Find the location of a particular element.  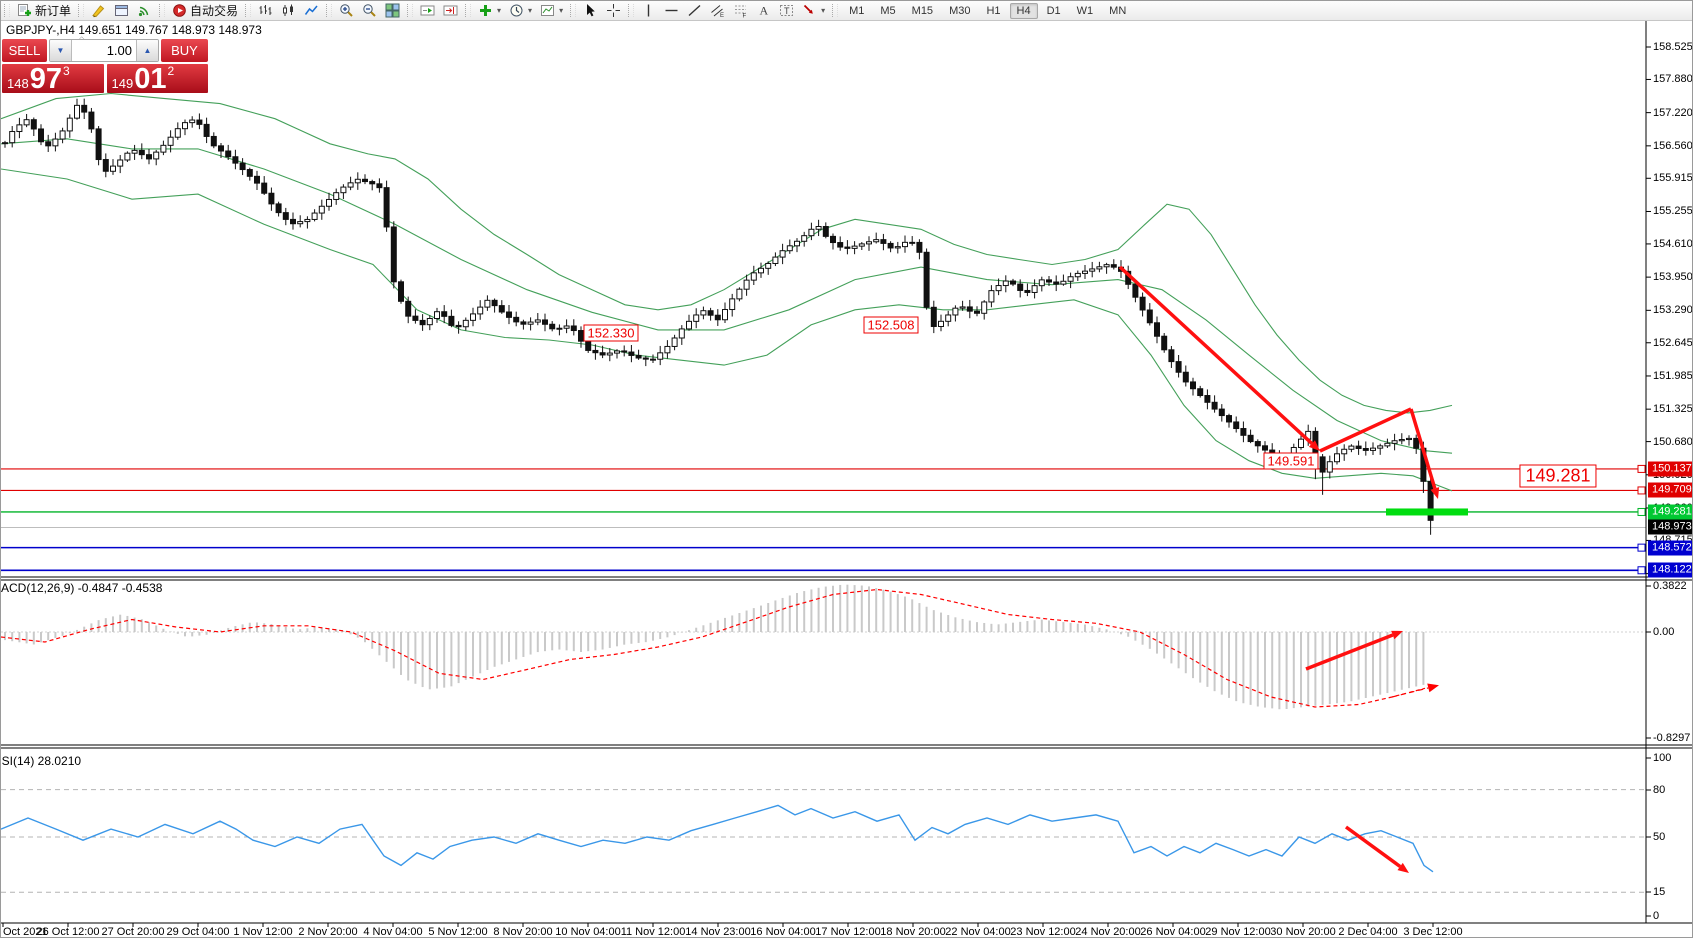

metaeditor-button is located at coordinates (98, 10).